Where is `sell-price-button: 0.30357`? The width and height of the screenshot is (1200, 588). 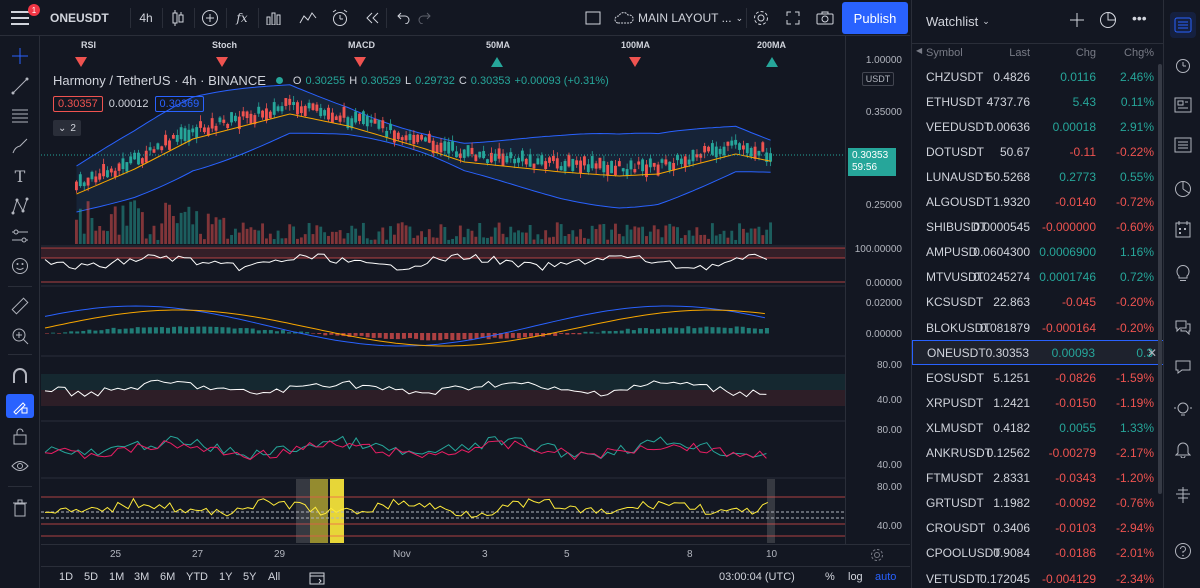 sell-price-button: 0.30357 is located at coordinates (78, 104).